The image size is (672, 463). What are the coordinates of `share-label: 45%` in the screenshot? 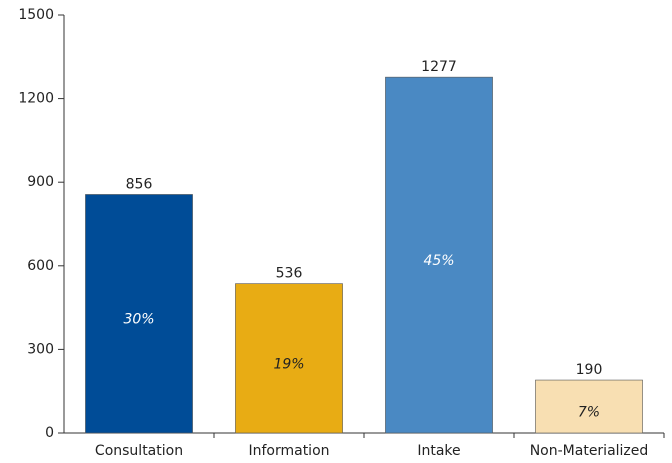 It's located at (438, 261).